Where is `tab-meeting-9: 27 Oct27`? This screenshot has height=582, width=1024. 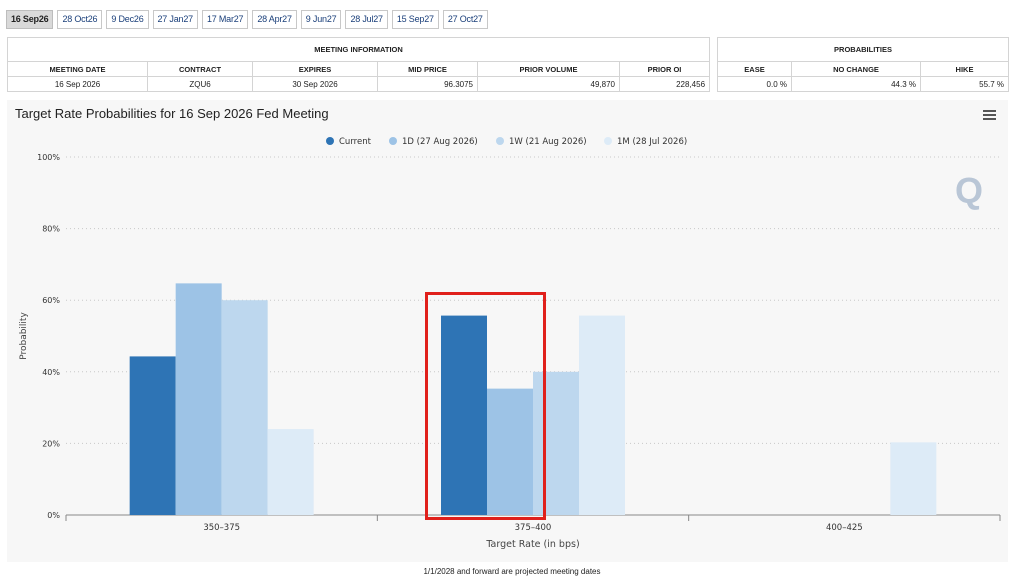
tab-meeting-9: 27 Oct27 is located at coordinates (465, 19).